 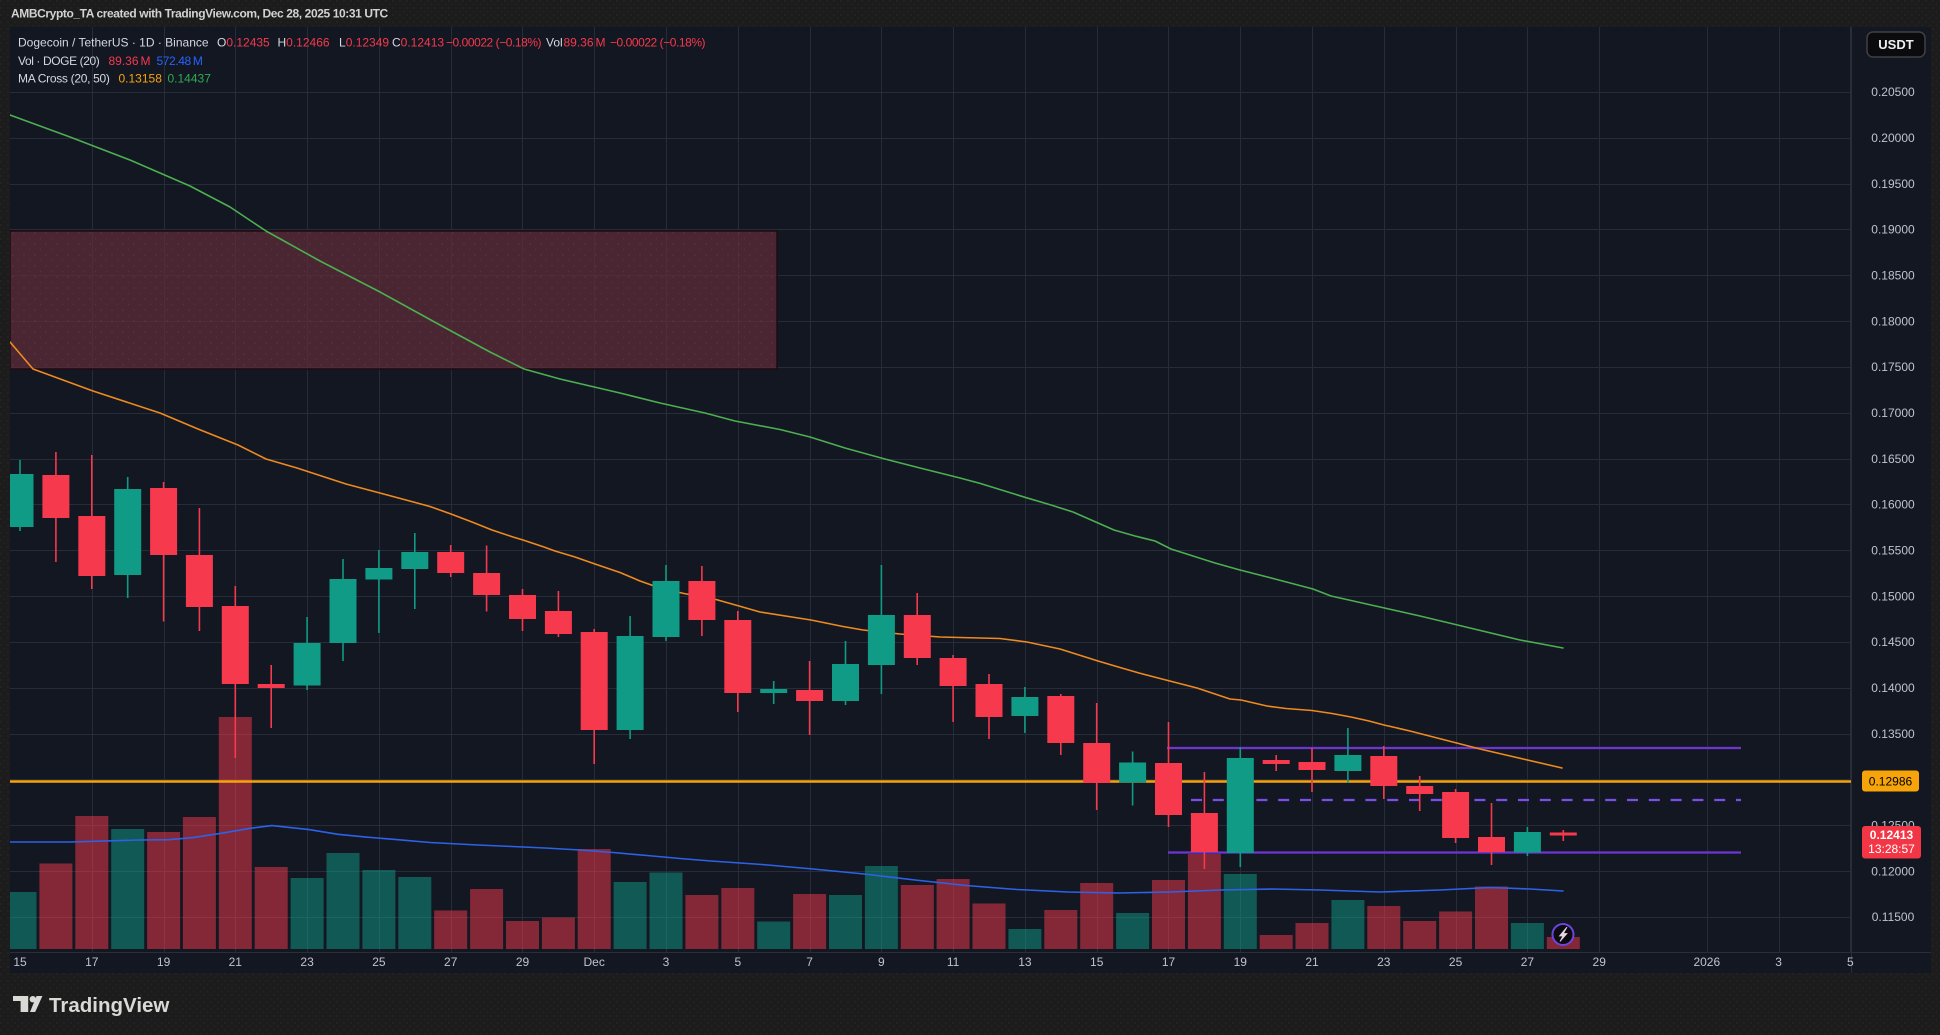 I want to click on svg-text: USDT, so click(x=1895, y=44).